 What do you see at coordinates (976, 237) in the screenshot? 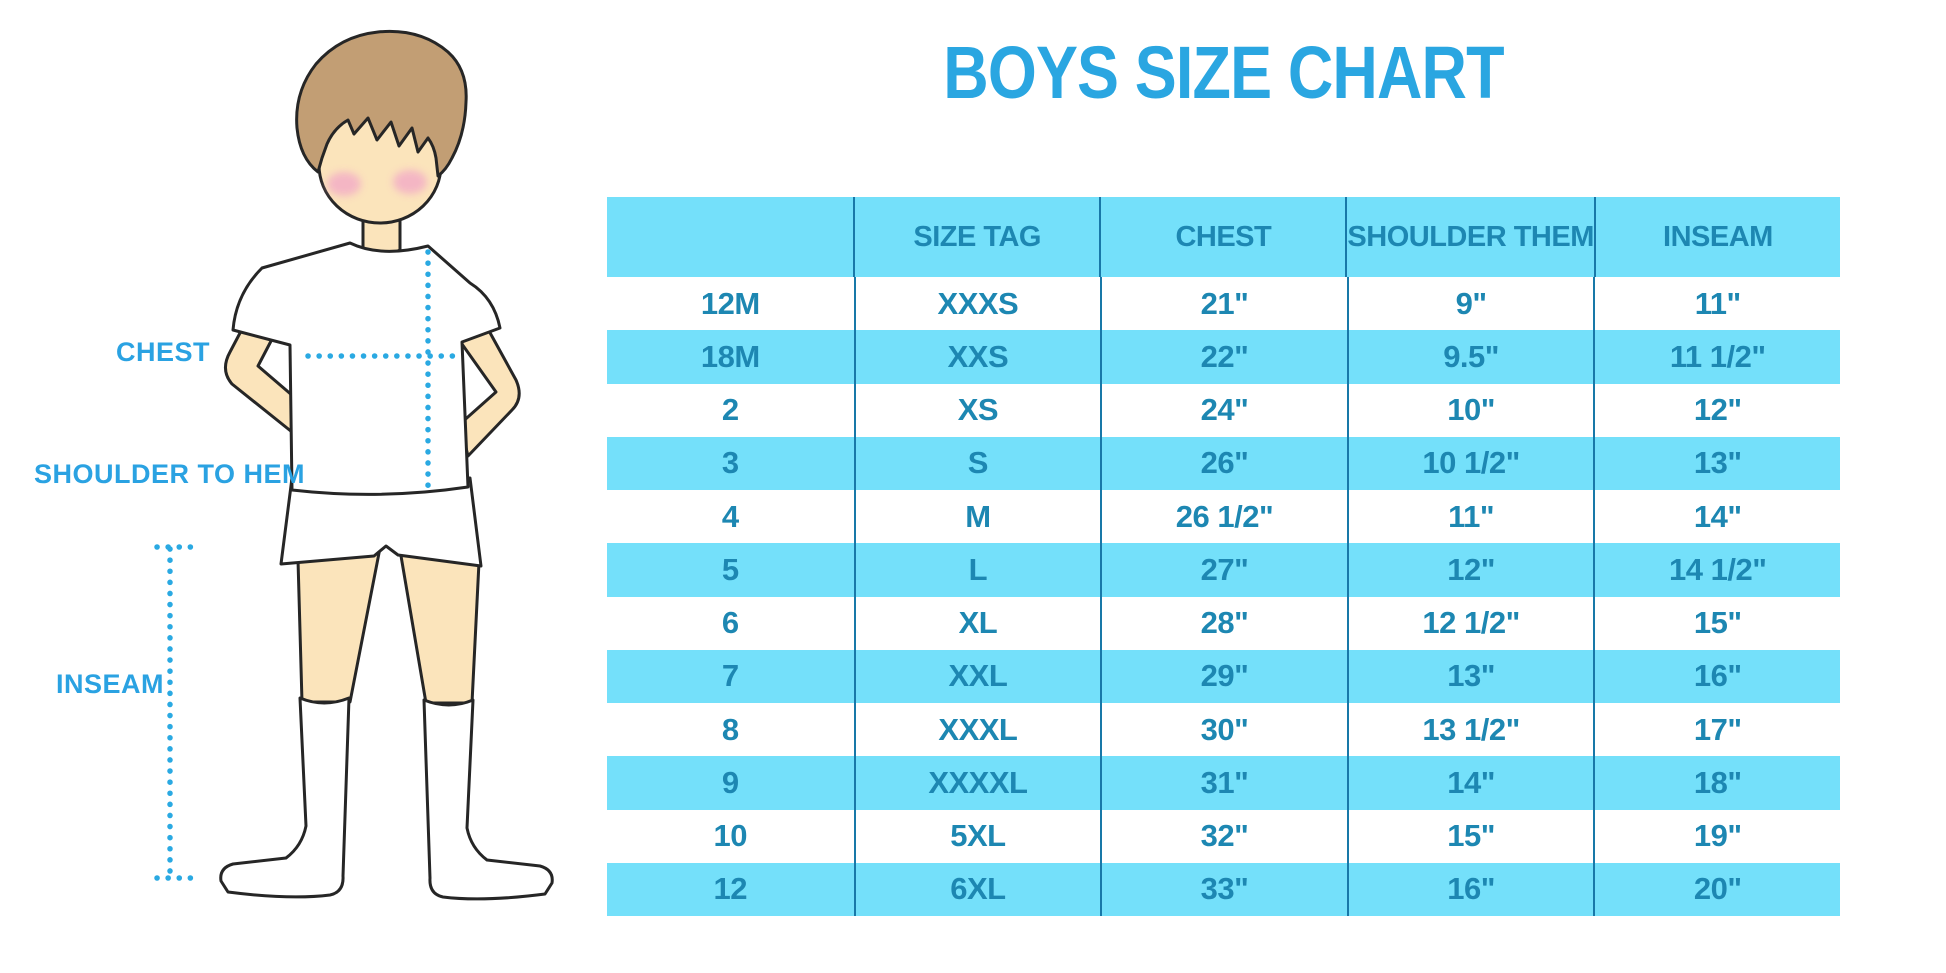
I see `header-cell-size-tag: SIZE TAG` at bounding box center [976, 237].